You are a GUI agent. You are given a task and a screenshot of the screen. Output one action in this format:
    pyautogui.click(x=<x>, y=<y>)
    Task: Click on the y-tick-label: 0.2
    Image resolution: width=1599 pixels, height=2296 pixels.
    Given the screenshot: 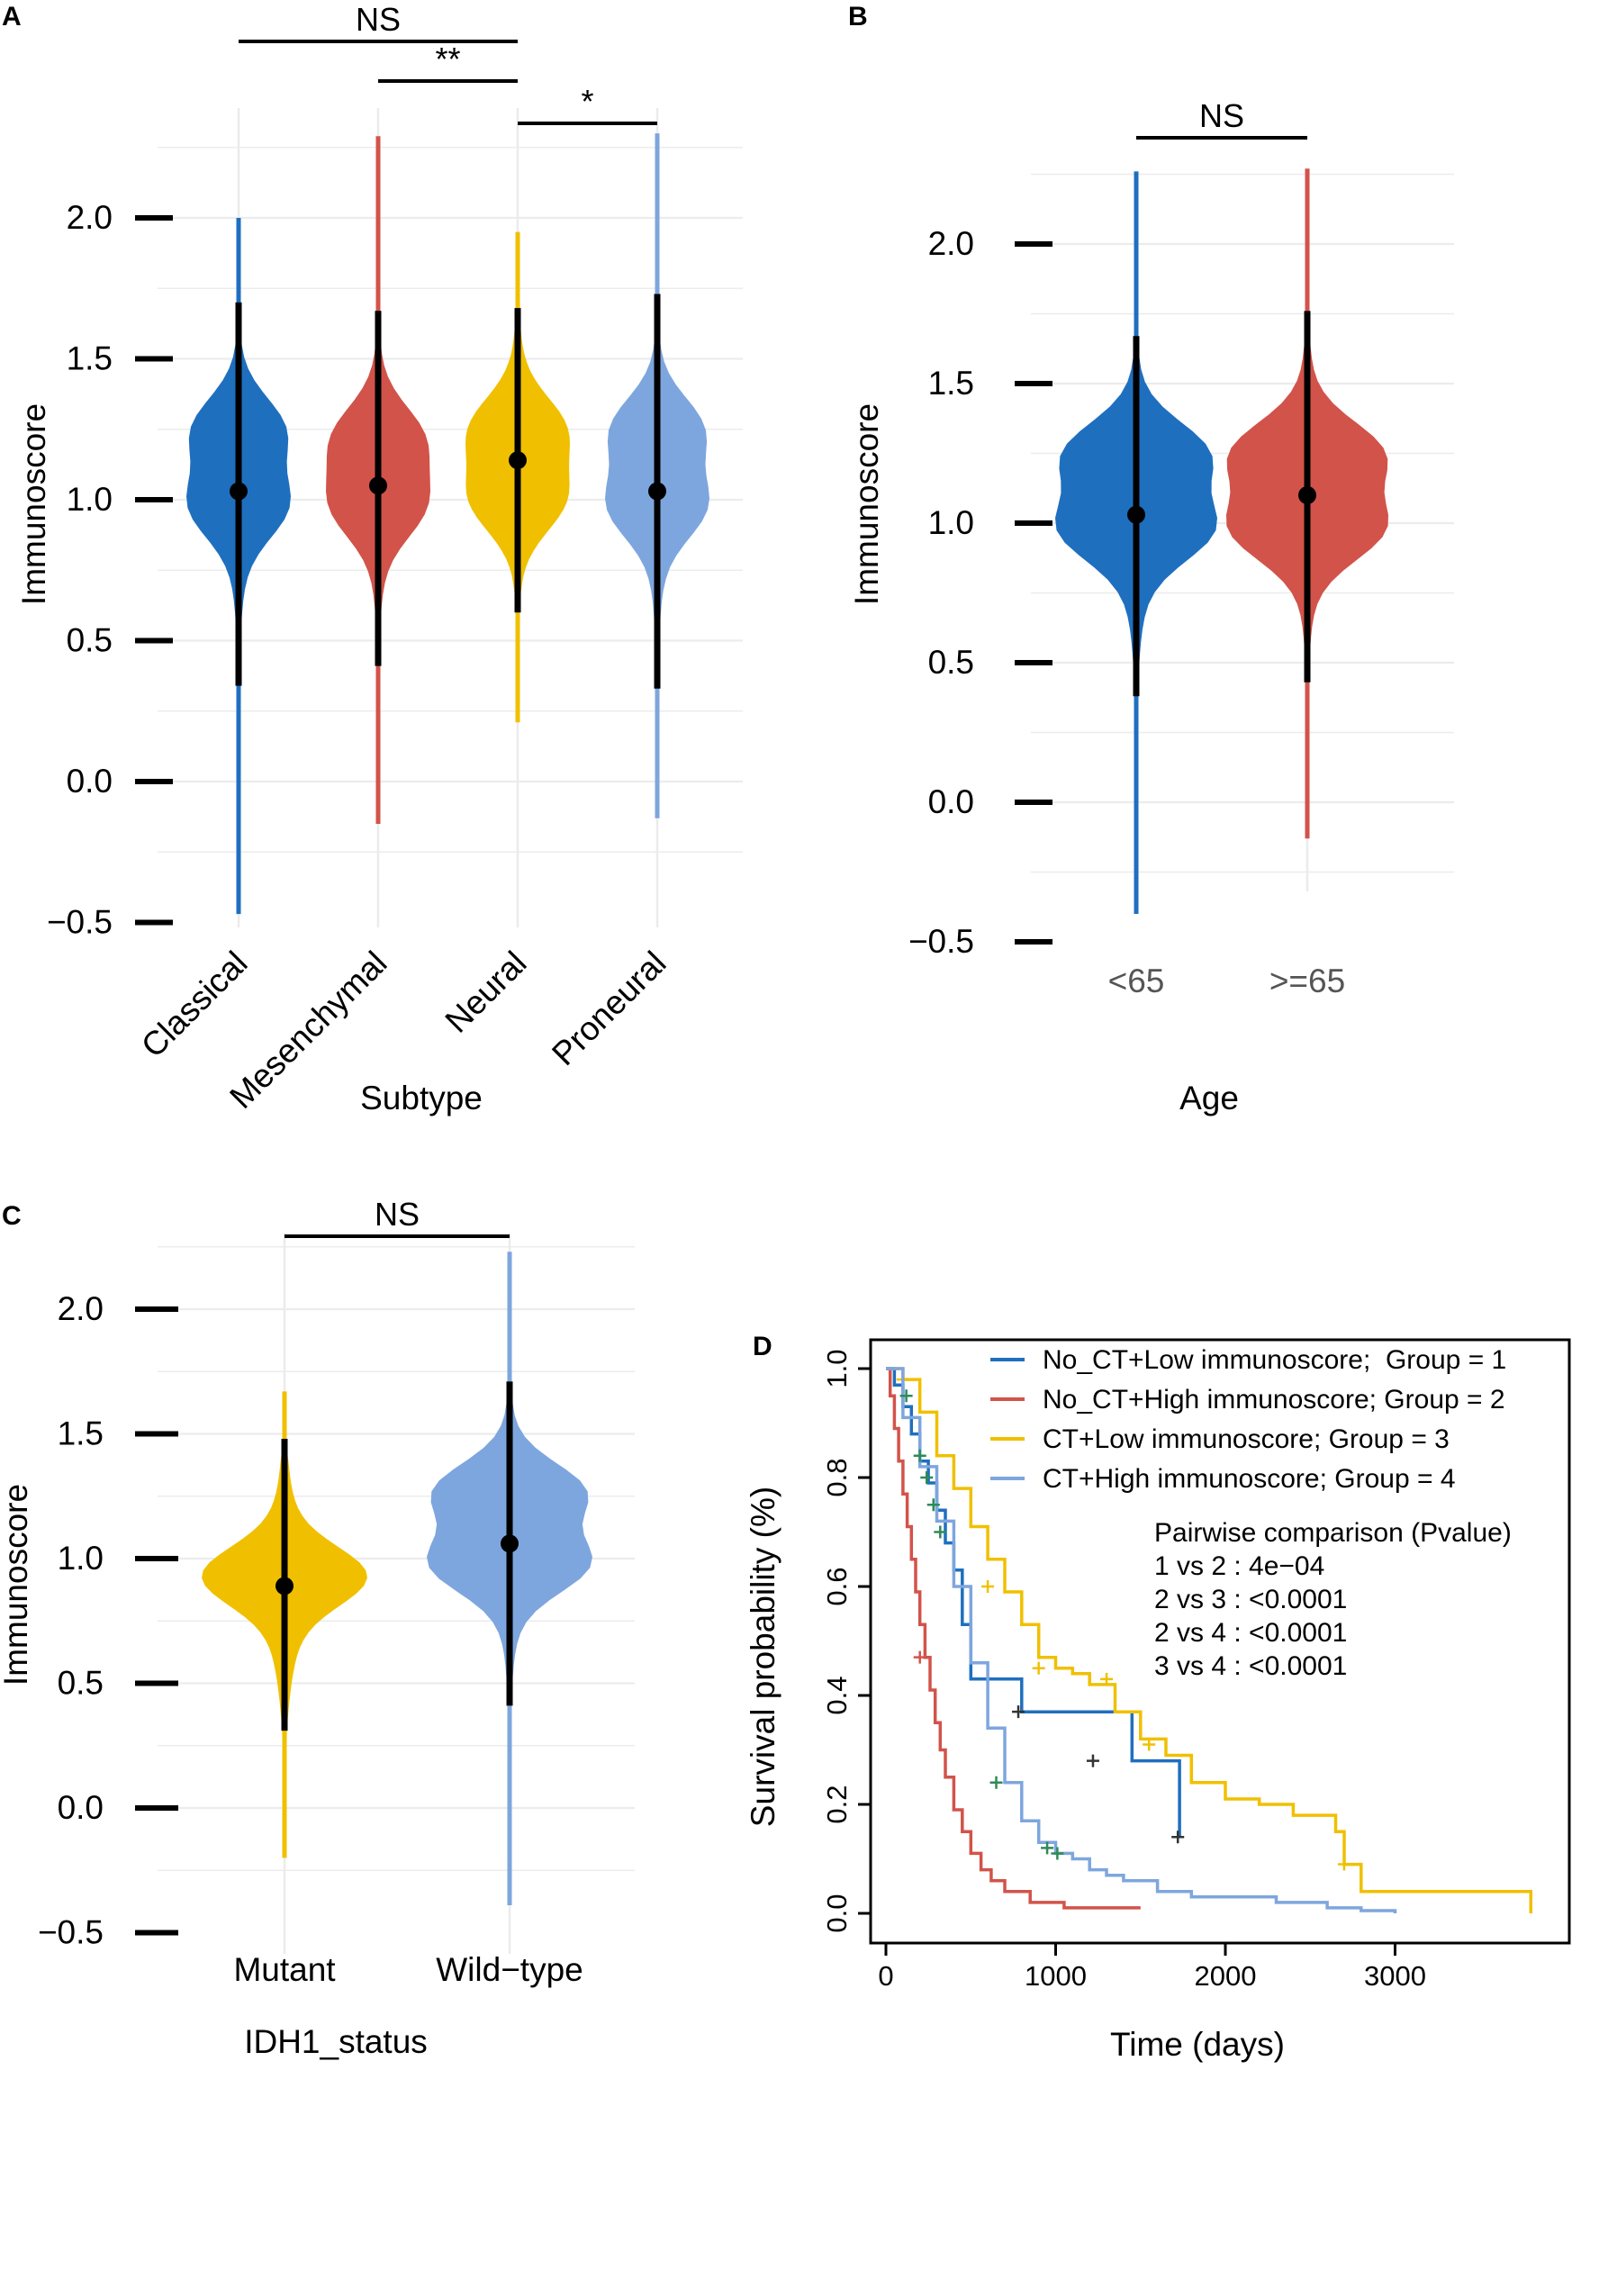 What is the action you would take?
    pyautogui.click(x=837, y=1804)
    